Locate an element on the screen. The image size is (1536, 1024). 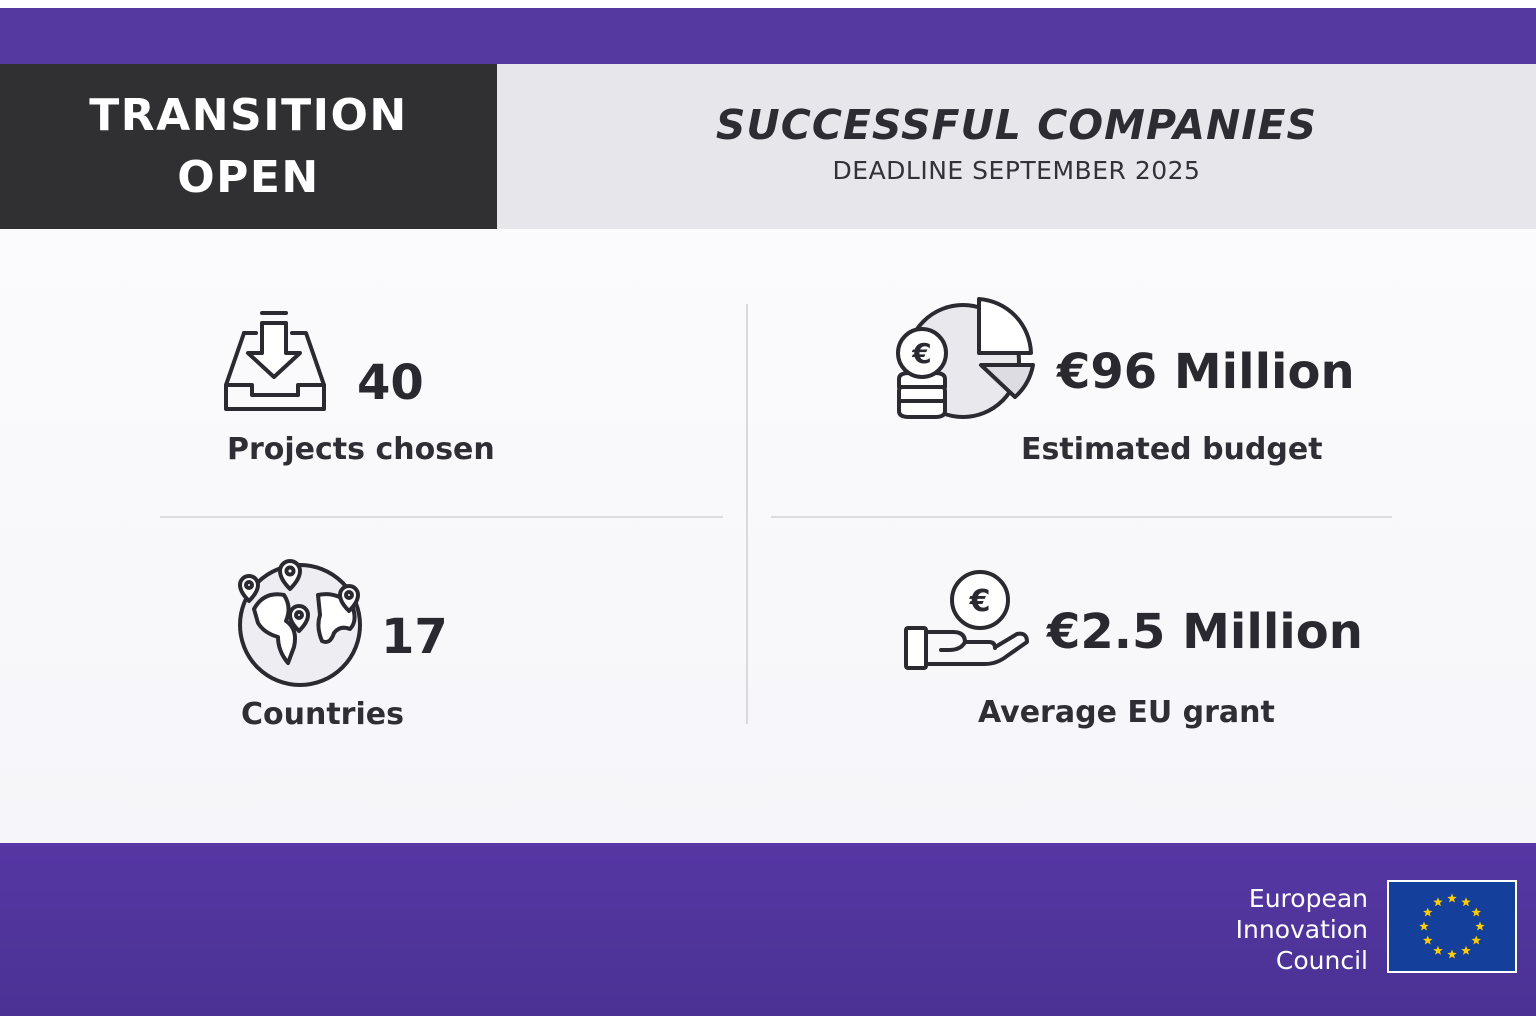
eic-wordmark-line-2: Innovation is located at coordinates (1301, 929).